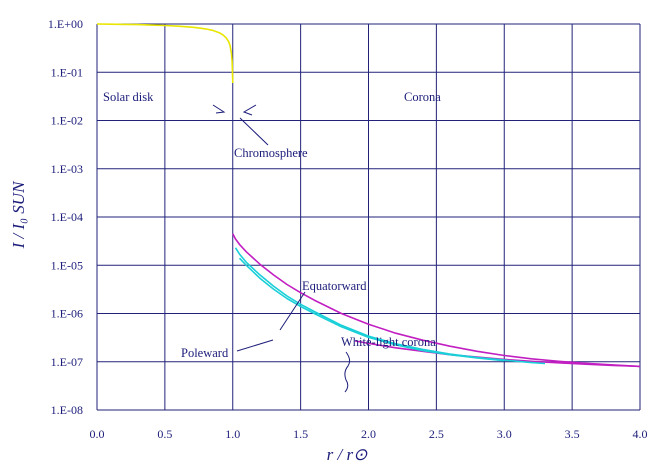 The image size is (657, 469). I want to click on chromosphere-right-arrow, so click(249, 110).